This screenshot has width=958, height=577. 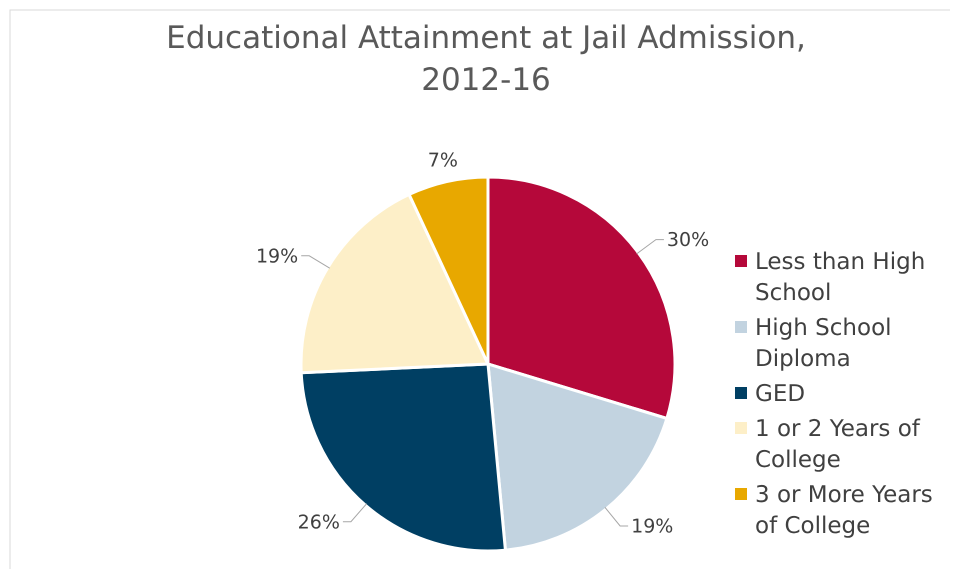 I want to click on legend-label: GED, so click(x=780, y=394).